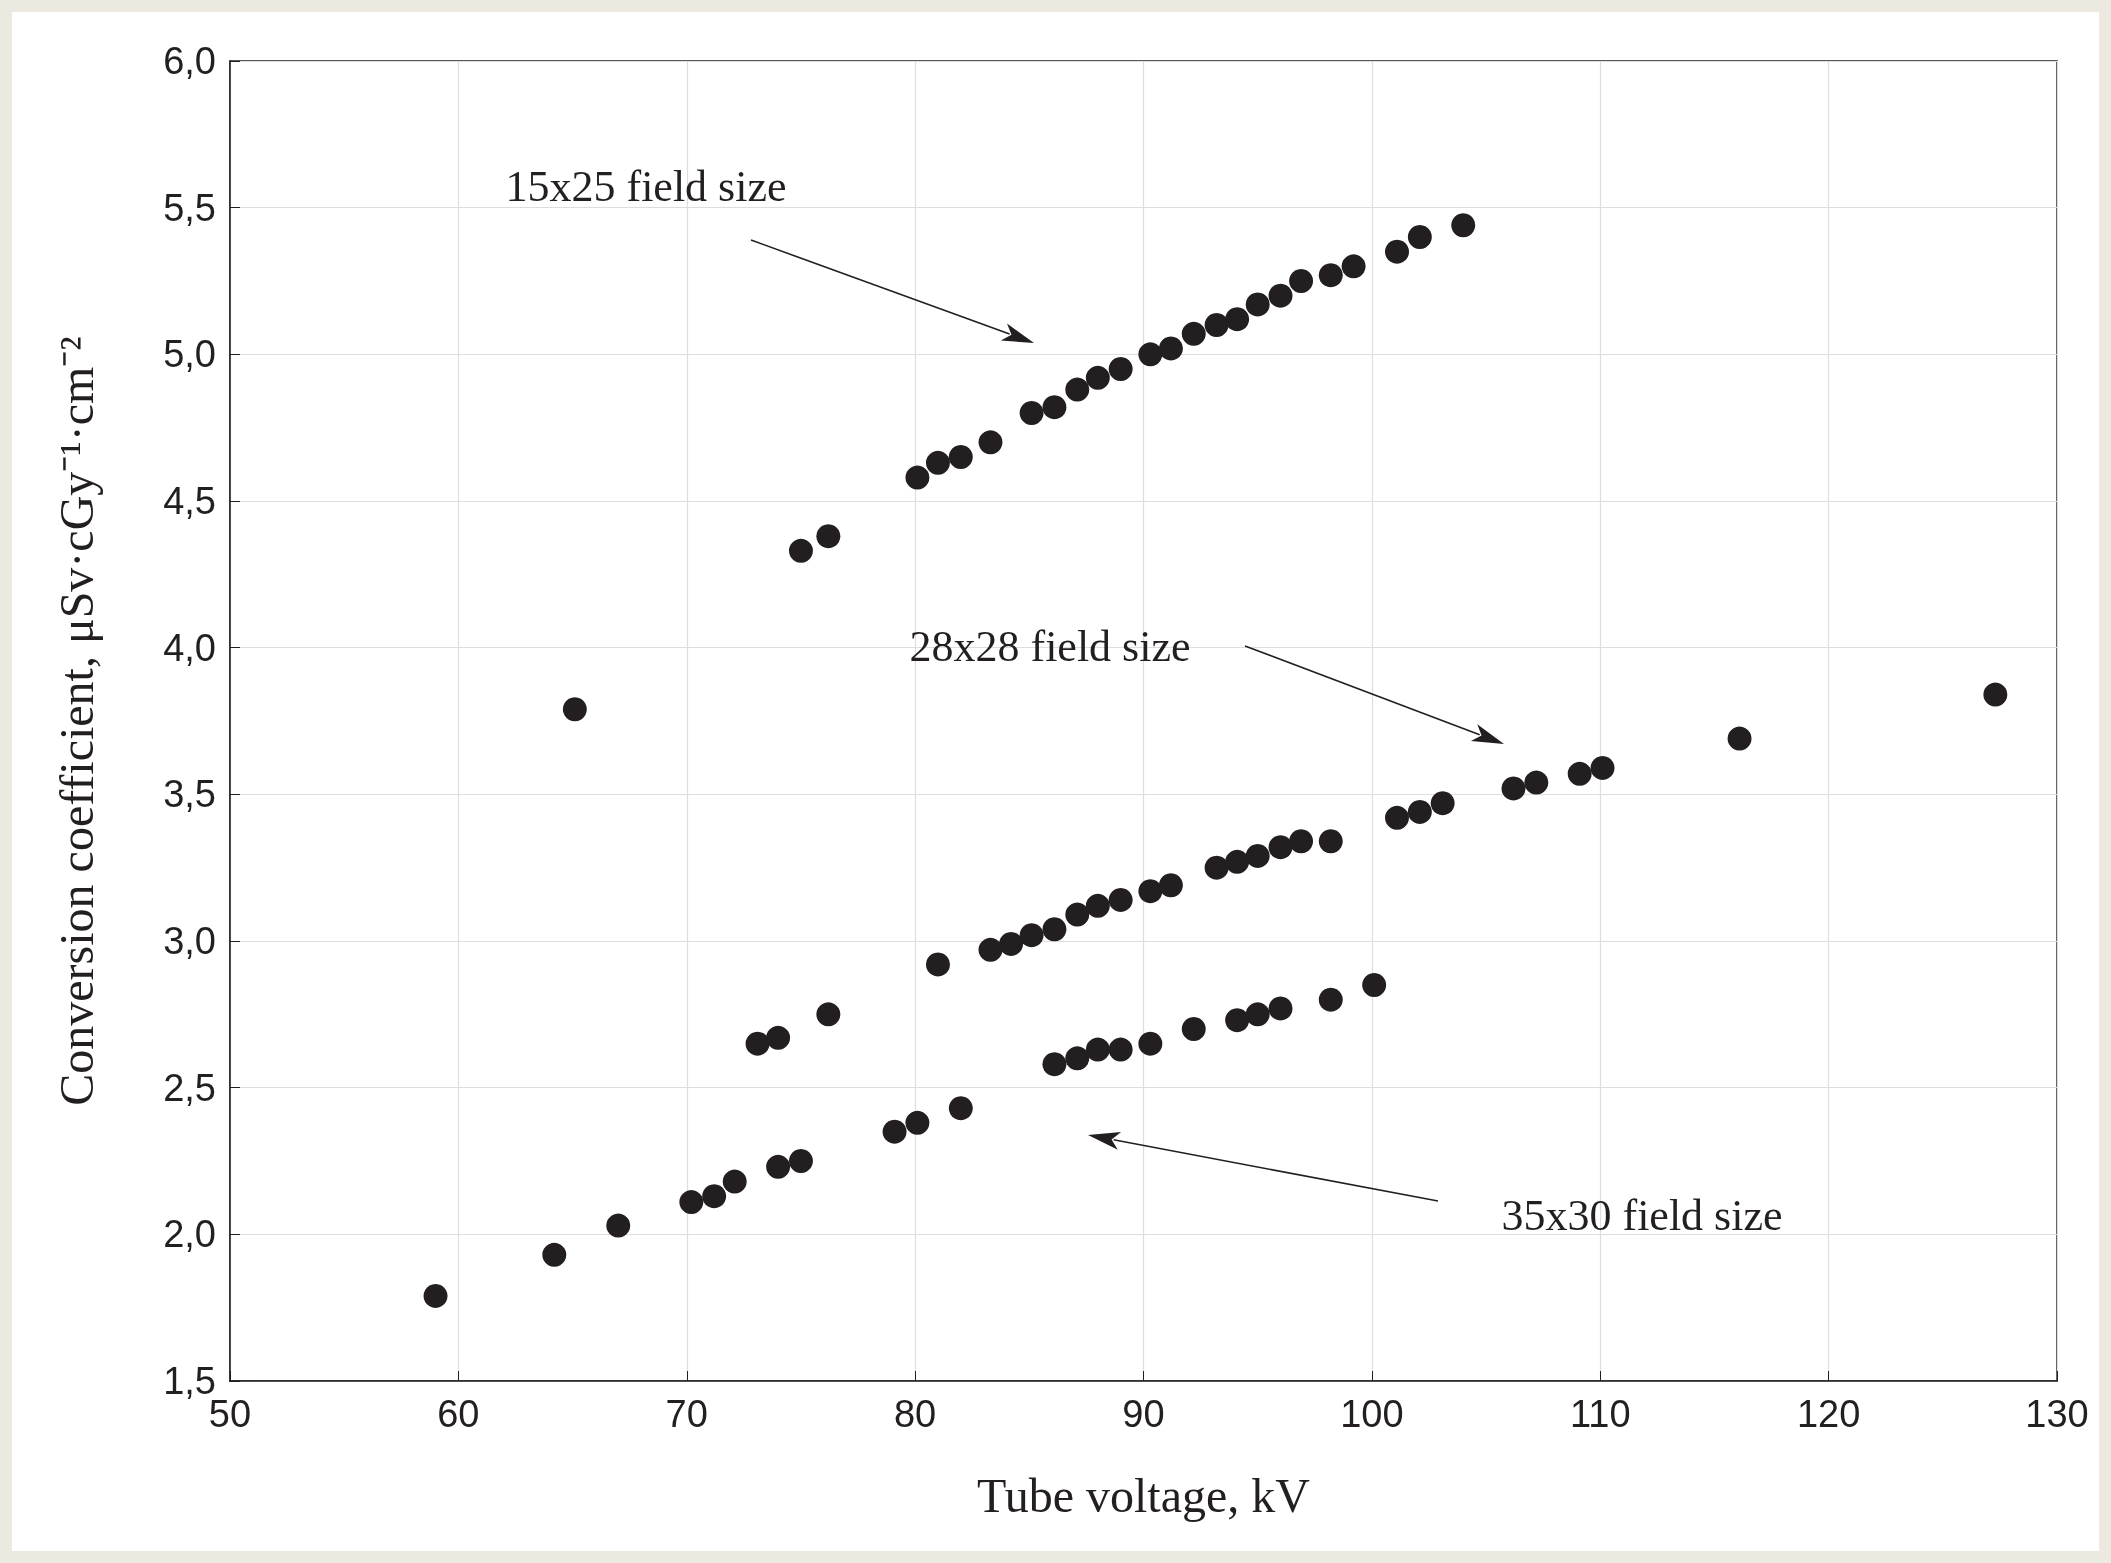 Image resolution: width=2111 pixels, height=1563 pixels. Describe the element at coordinates (646, 186) in the screenshot. I see `annotation: 15x25 field size` at that location.